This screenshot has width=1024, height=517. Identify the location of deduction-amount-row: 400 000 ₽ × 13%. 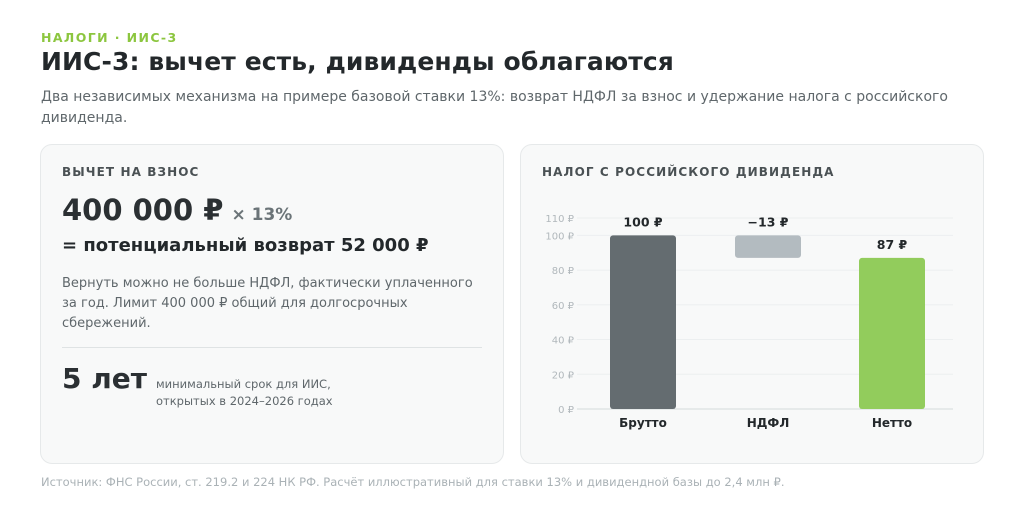
(177, 210).